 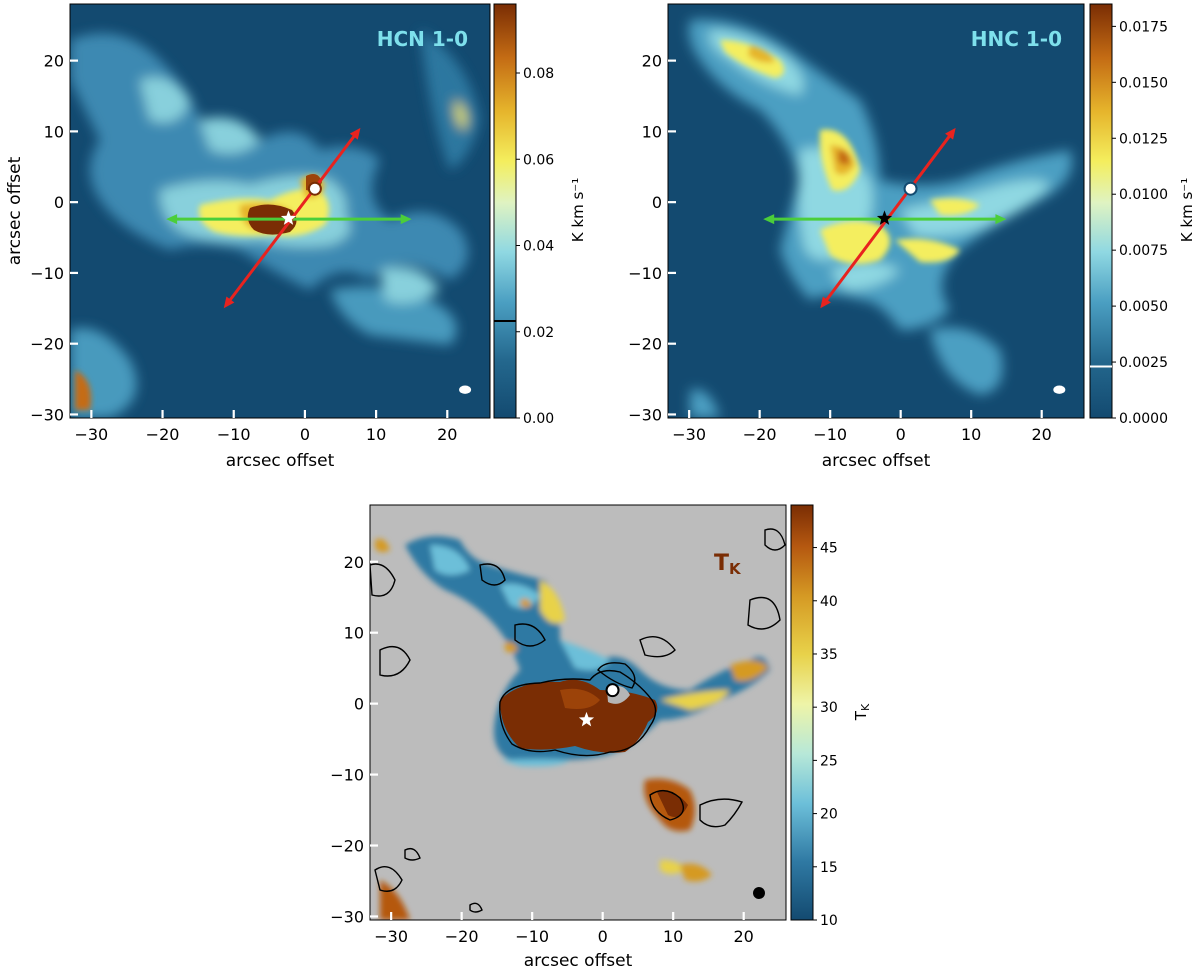 What do you see at coordinates (1042, 434) in the screenshot?
I see `hnc-xtick-label: 20` at bounding box center [1042, 434].